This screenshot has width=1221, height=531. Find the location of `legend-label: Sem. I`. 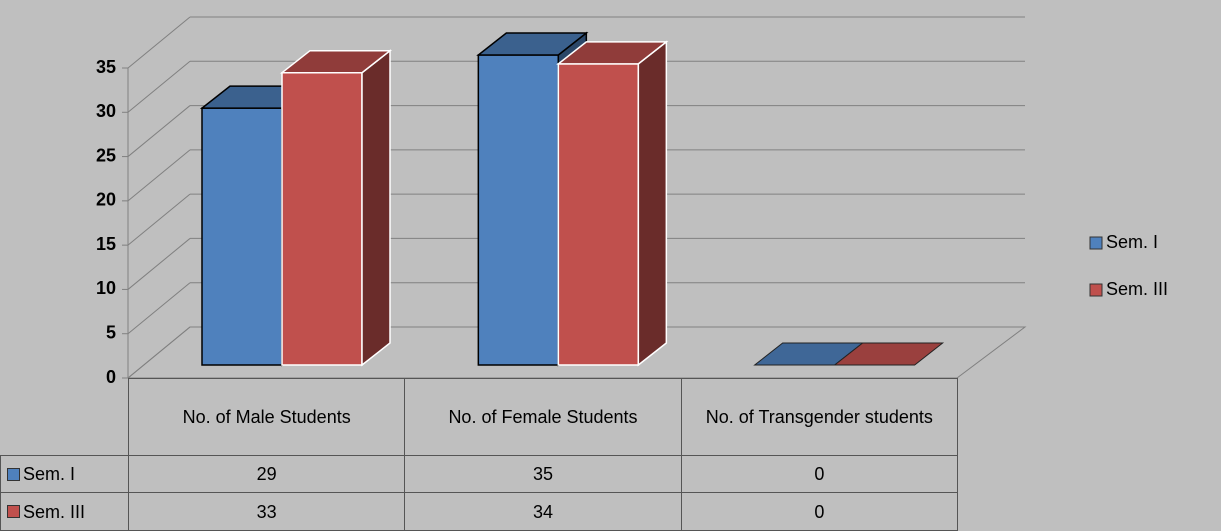

legend-label: Sem. I is located at coordinates (1132, 242).